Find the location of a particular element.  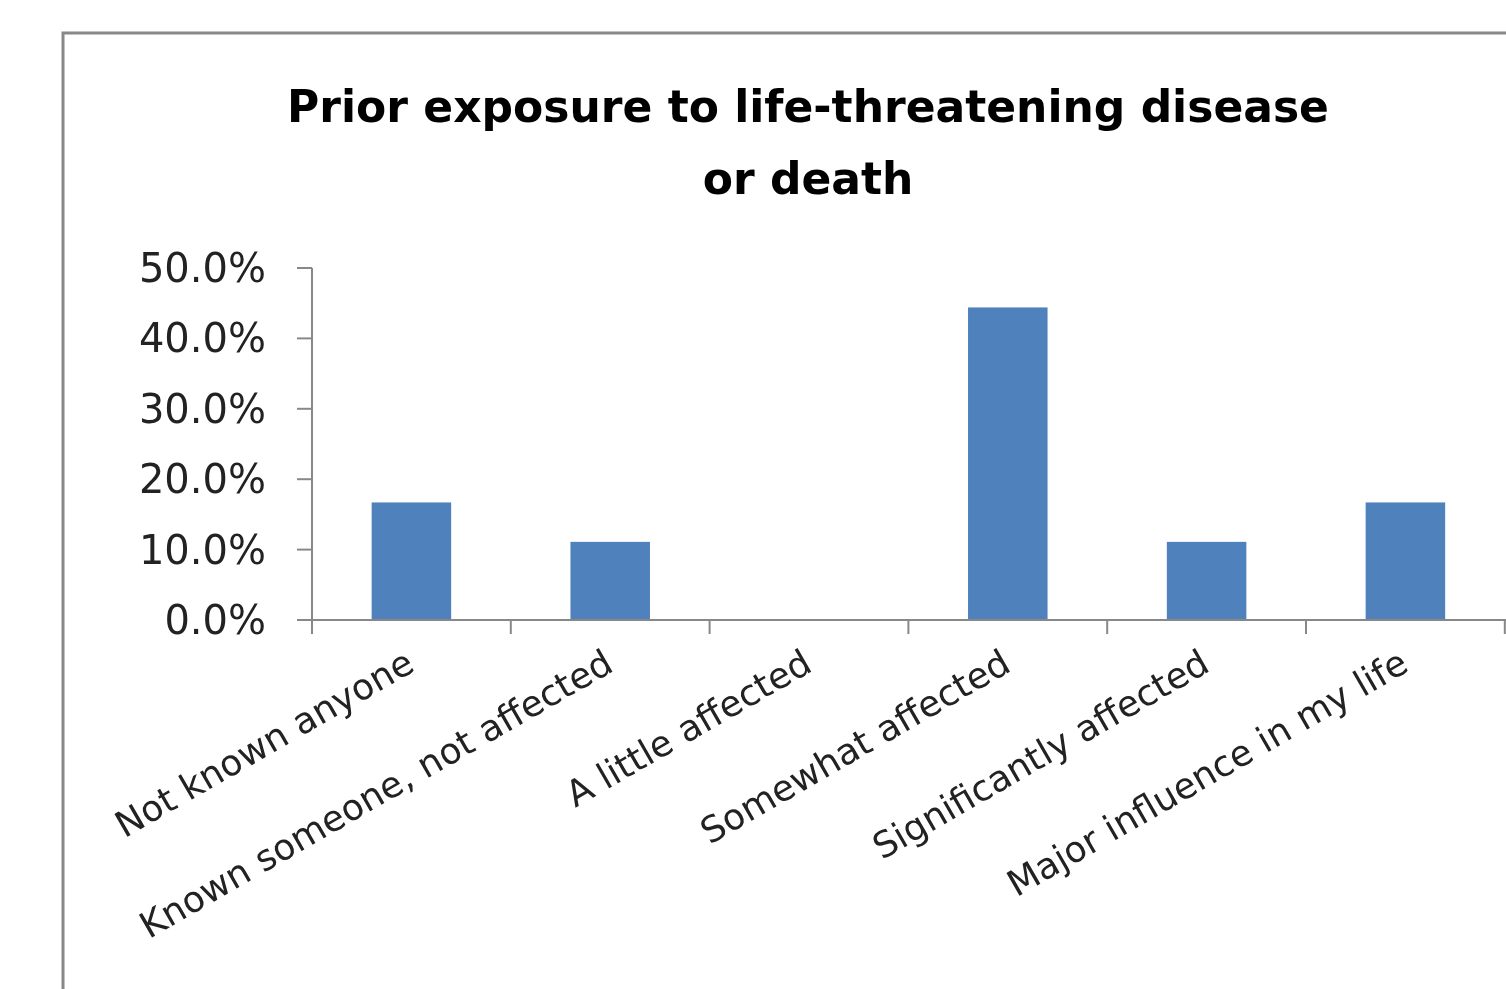

y-tick-label: 40.0% is located at coordinates (202, 338).